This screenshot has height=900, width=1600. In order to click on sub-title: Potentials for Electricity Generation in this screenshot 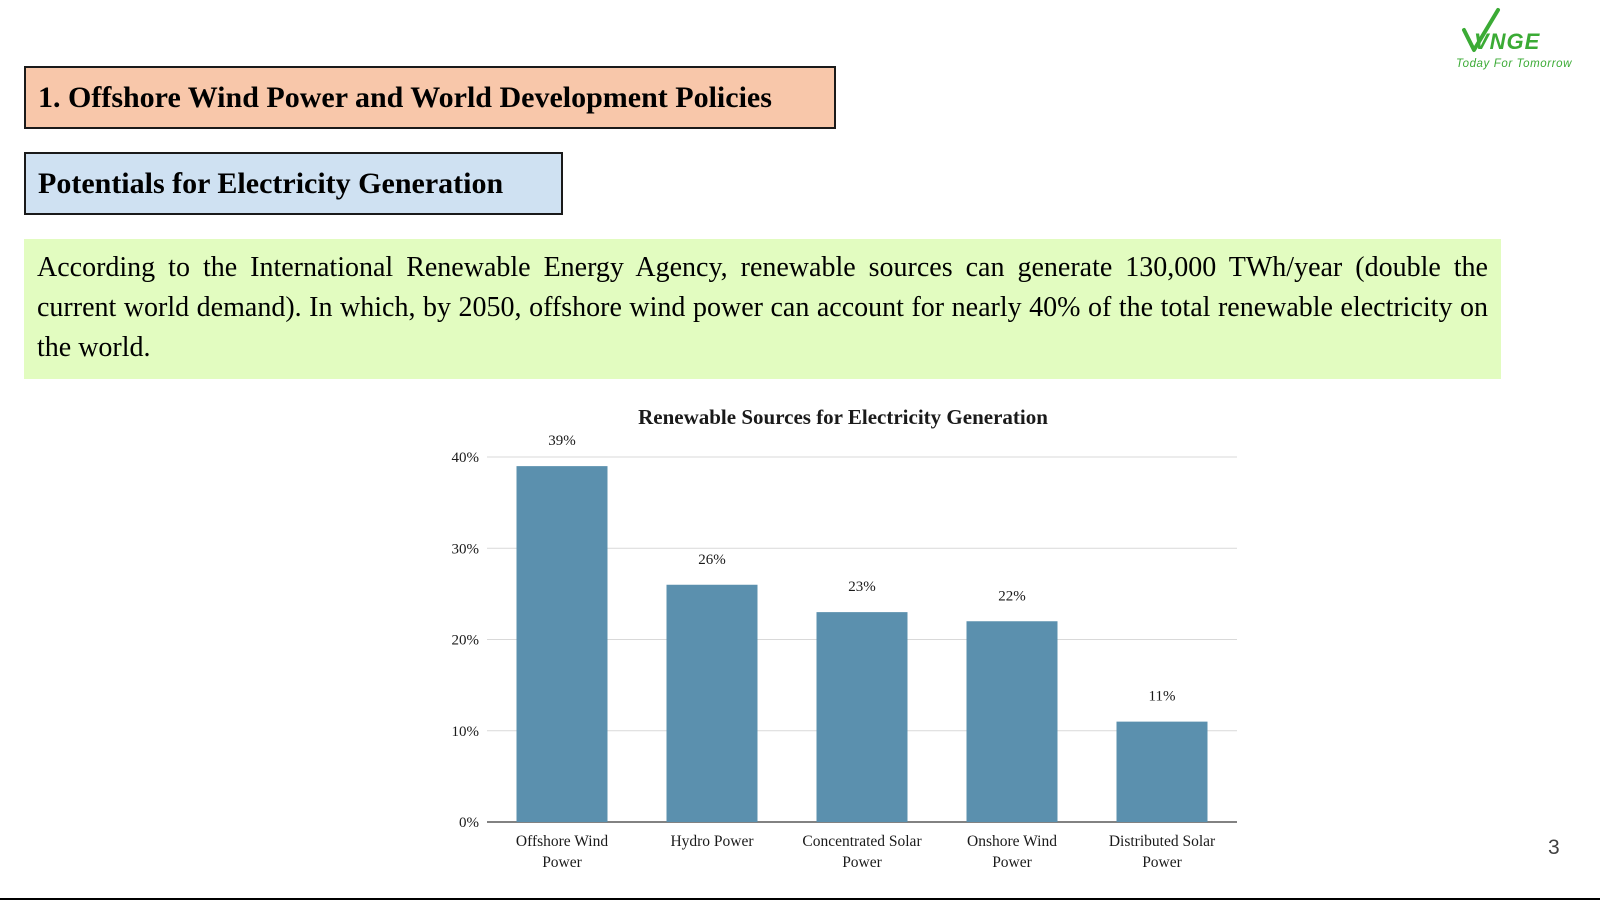, I will do `click(293, 183)`.